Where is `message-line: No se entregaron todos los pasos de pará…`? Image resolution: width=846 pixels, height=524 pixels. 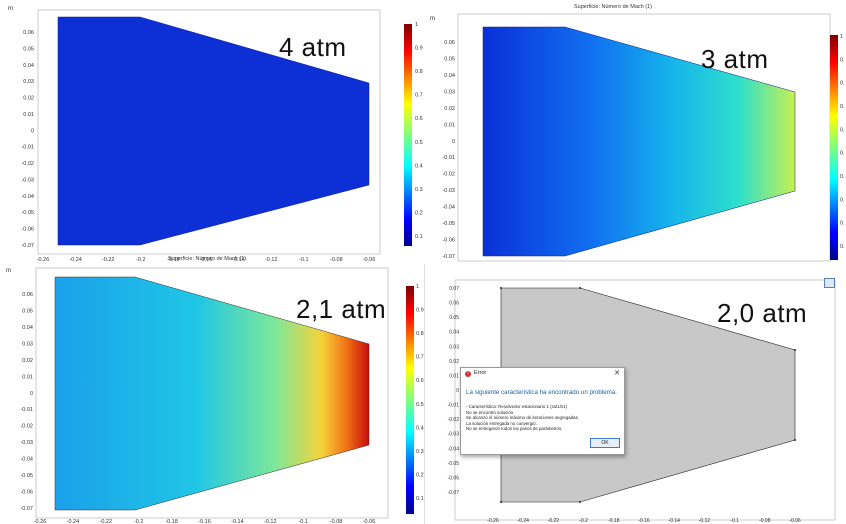
message-line: No se entregaron todos los pasos de pará… is located at coordinates (514, 429).